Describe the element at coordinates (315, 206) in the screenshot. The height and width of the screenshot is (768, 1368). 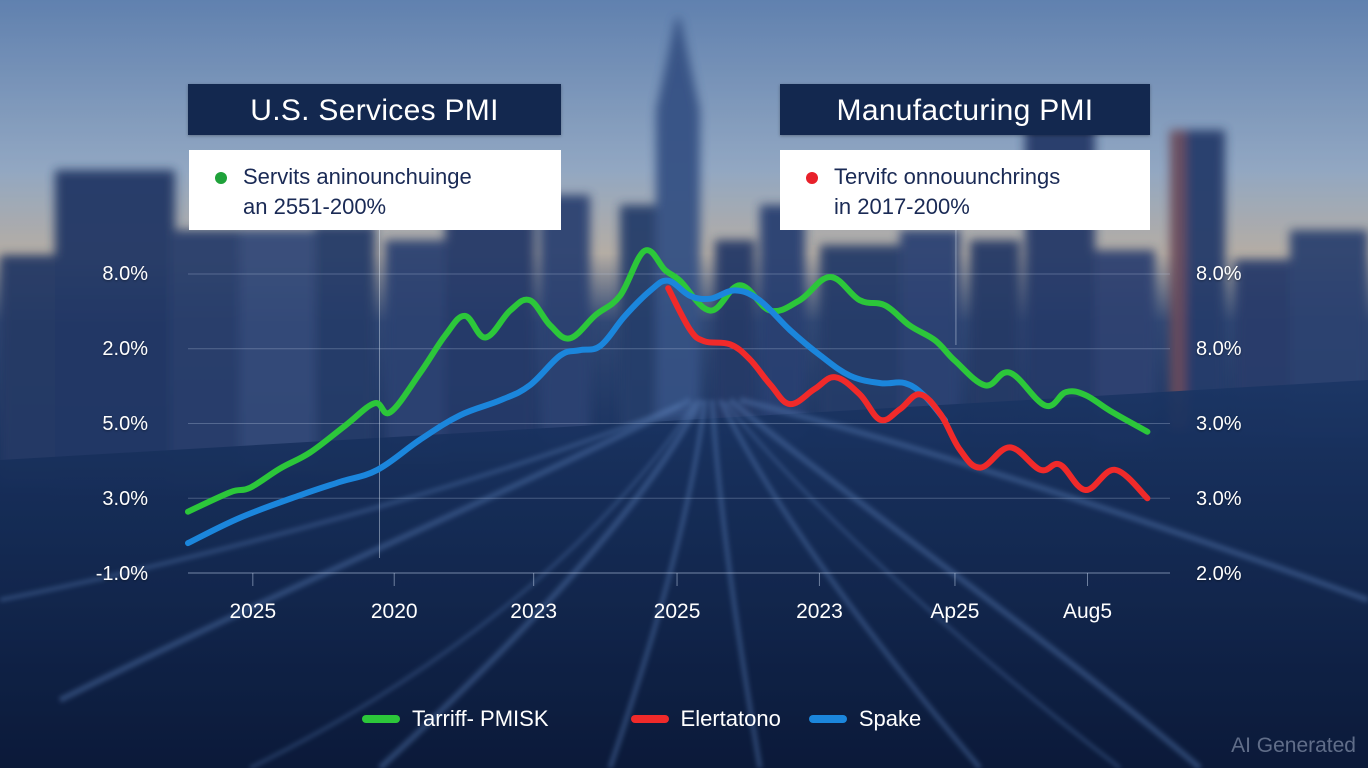
I see `services-note-line-2: an 2551-200%` at that location.